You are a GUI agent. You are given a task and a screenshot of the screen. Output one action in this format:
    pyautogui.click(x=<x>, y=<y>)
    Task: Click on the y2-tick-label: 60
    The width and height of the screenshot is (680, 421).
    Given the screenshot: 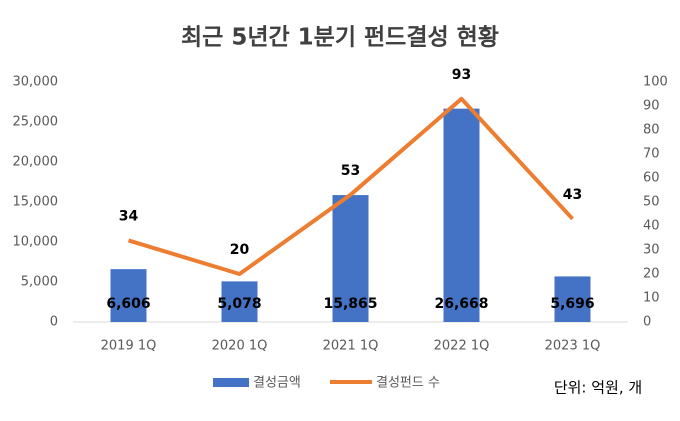 What is the action you would take?
    pyautogui.click(x=651, y=178)
    